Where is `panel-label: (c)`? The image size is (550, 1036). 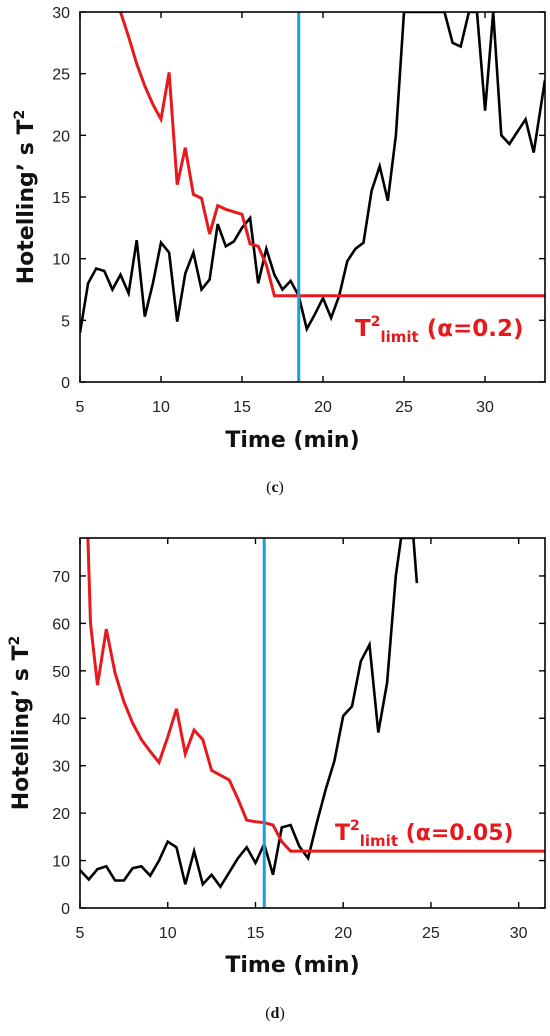
panel-label: (c) is located at coordinates (275, 487).